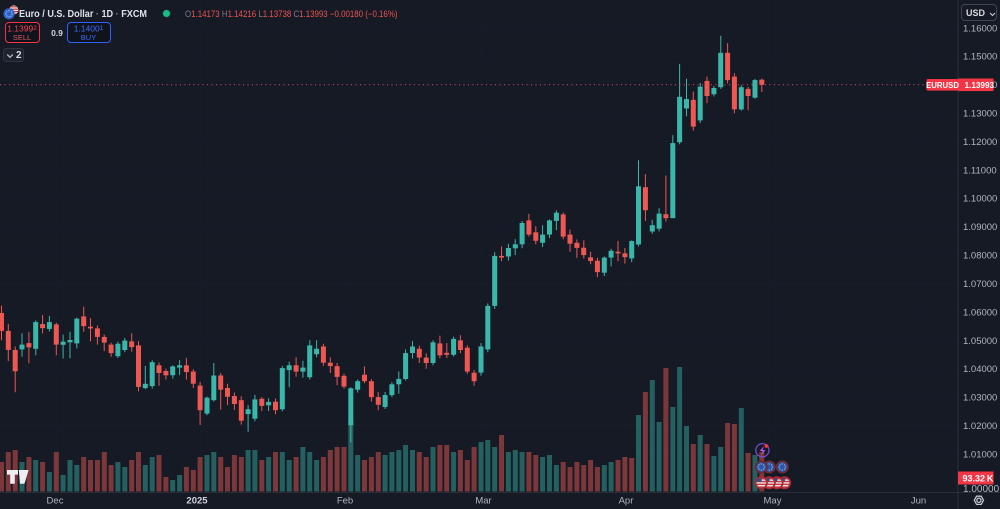 The width and height of the screenshot is (1000, 509). I want to click on svg-text: 2025, so click(197, 501).